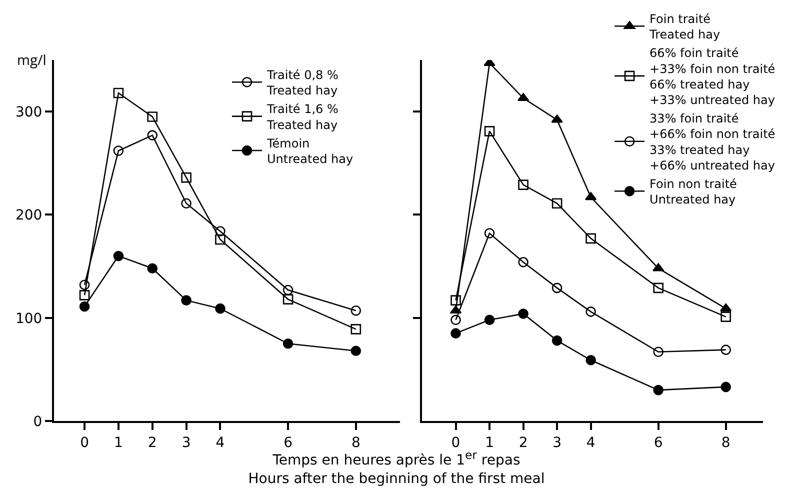  I want to click on legend-label: Traité 1,6 % Treated hay, so click(302, 117).